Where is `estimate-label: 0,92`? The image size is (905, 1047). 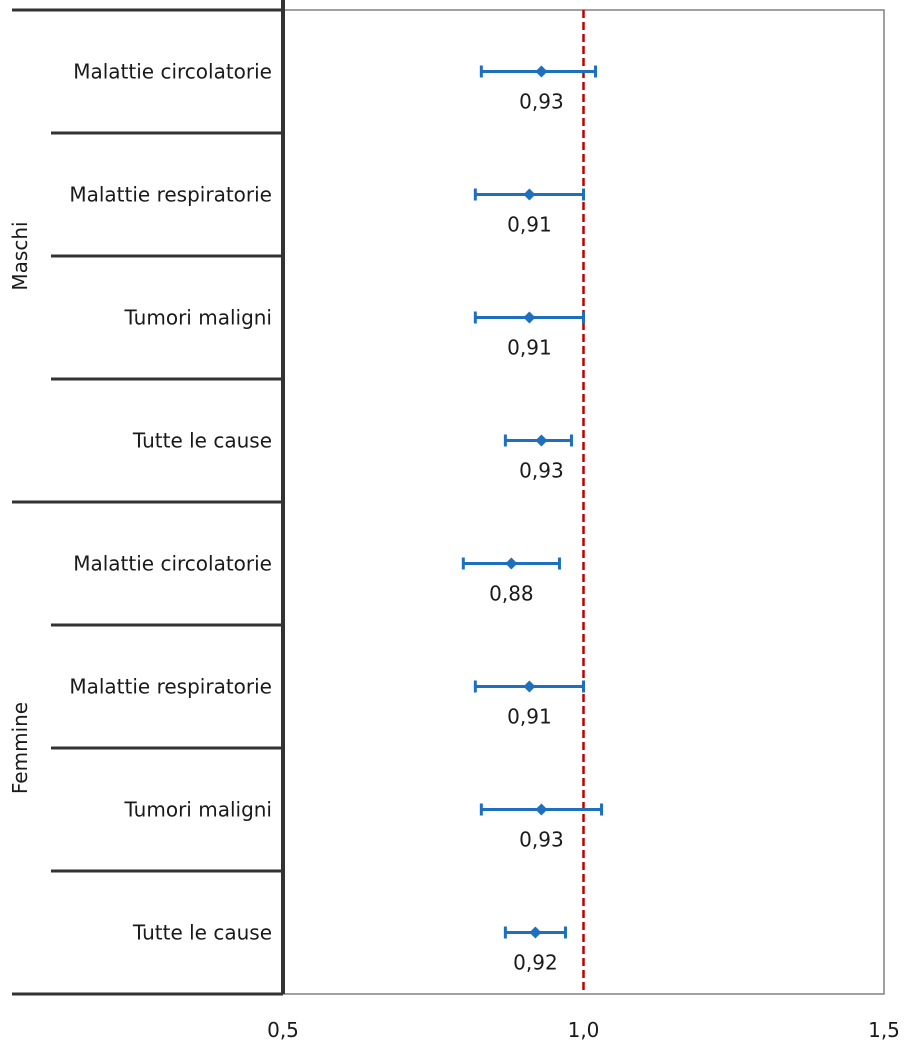
estimate-label: 0,92 is located at coordinates (535, 963).